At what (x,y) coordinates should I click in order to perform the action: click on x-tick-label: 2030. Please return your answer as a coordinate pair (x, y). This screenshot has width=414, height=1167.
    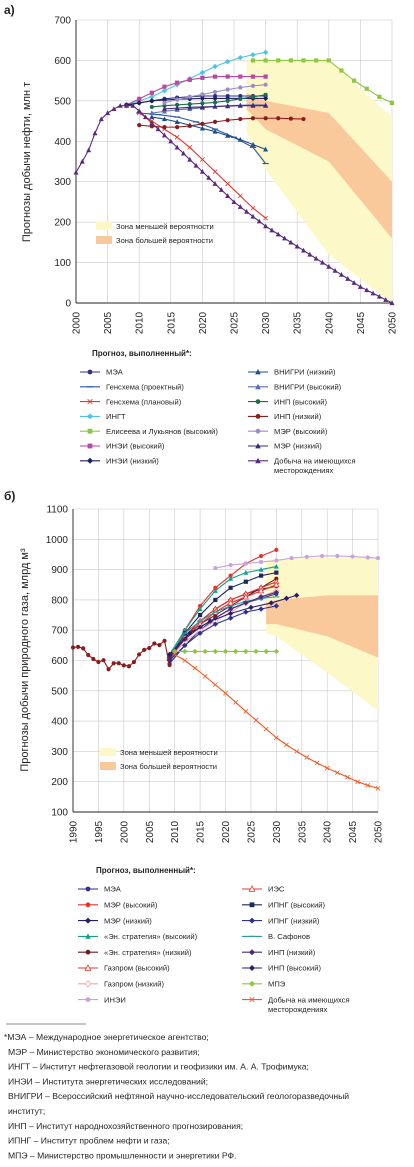
    Looking at the image, I should click on (266, 322).